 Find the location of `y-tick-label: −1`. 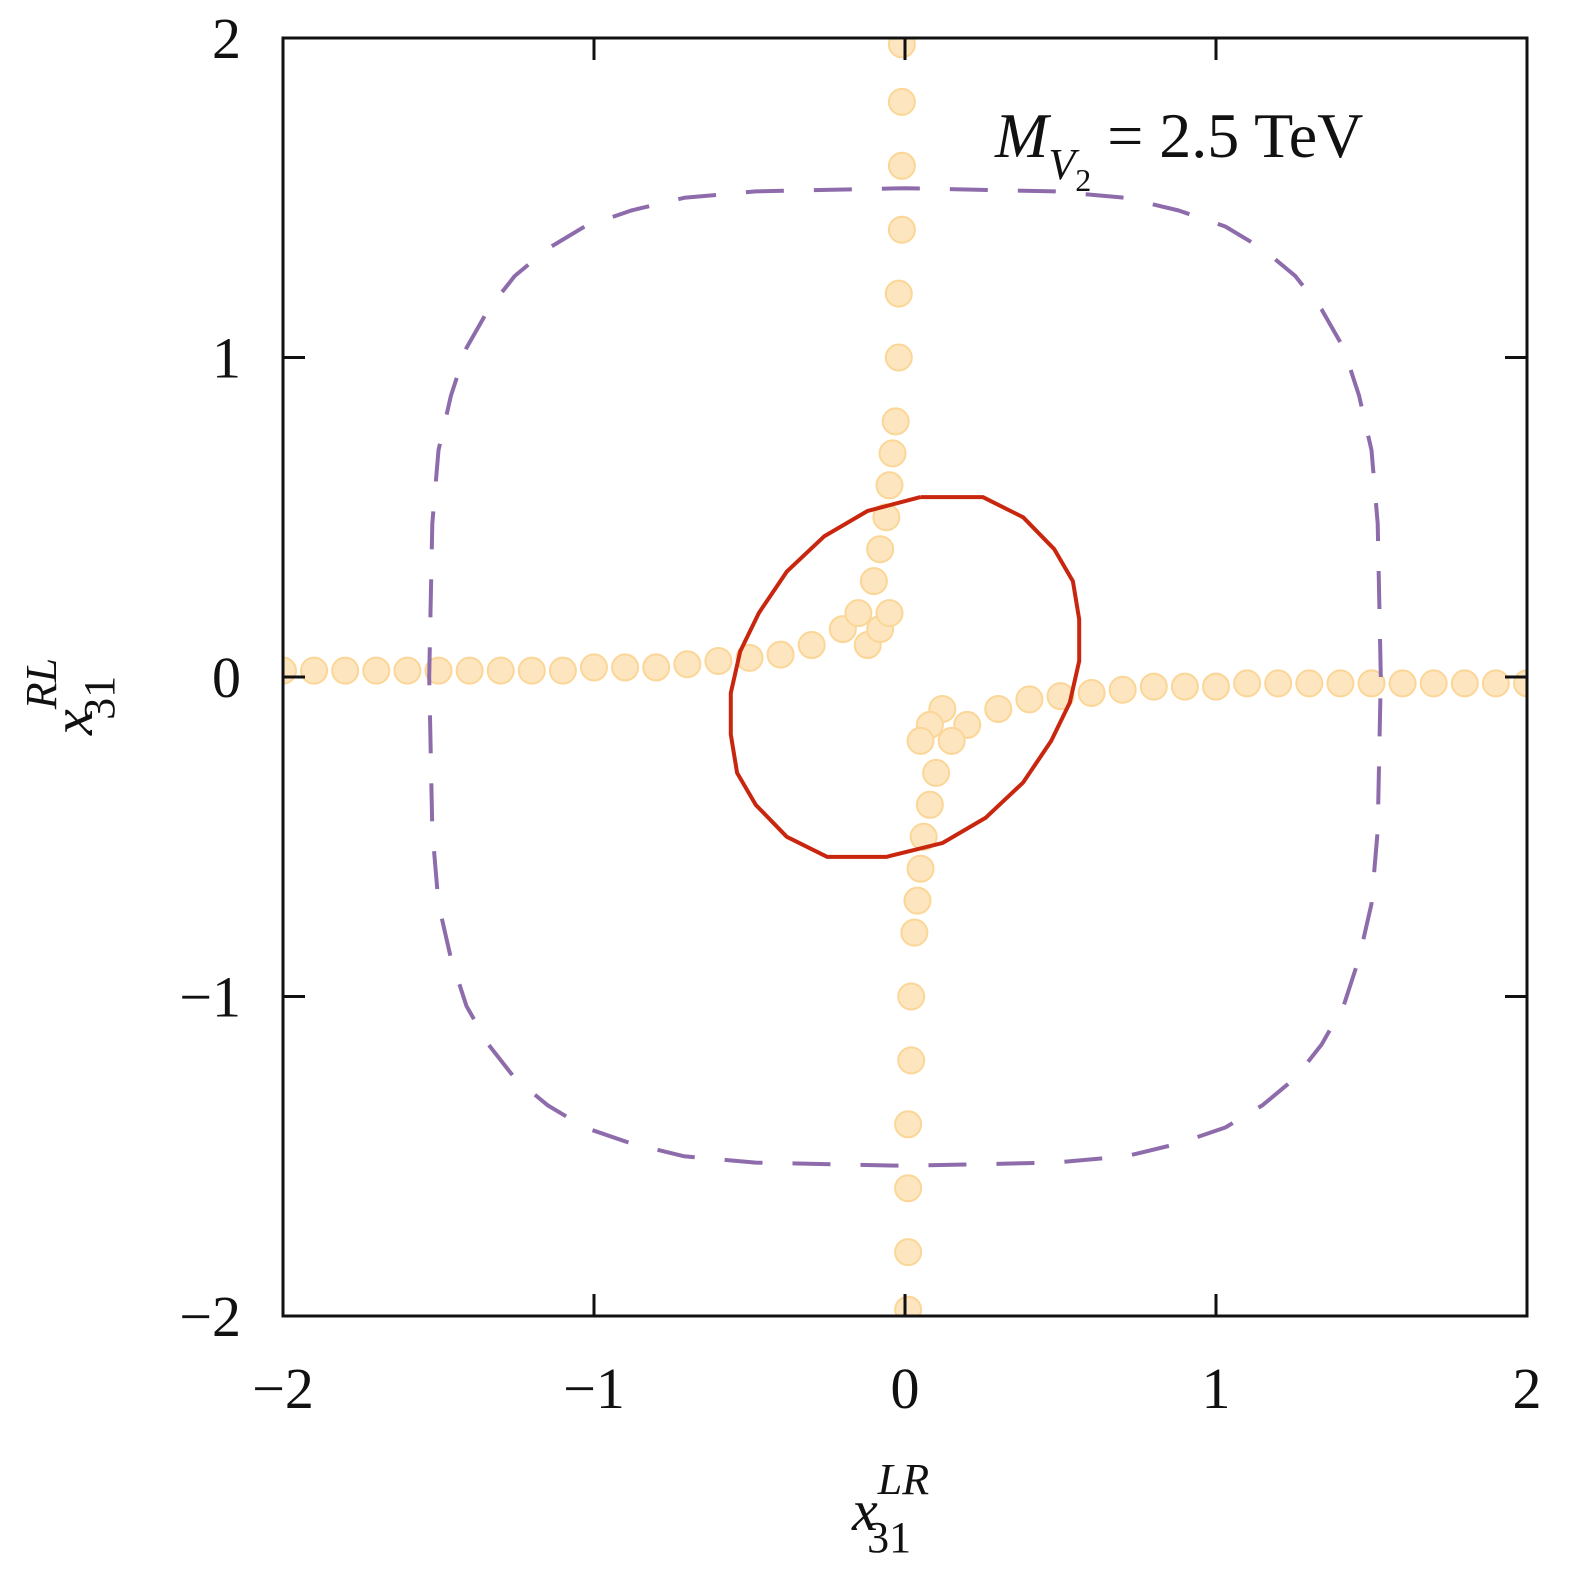

y-tick-label: −1 is located at coordinates (210, 997).